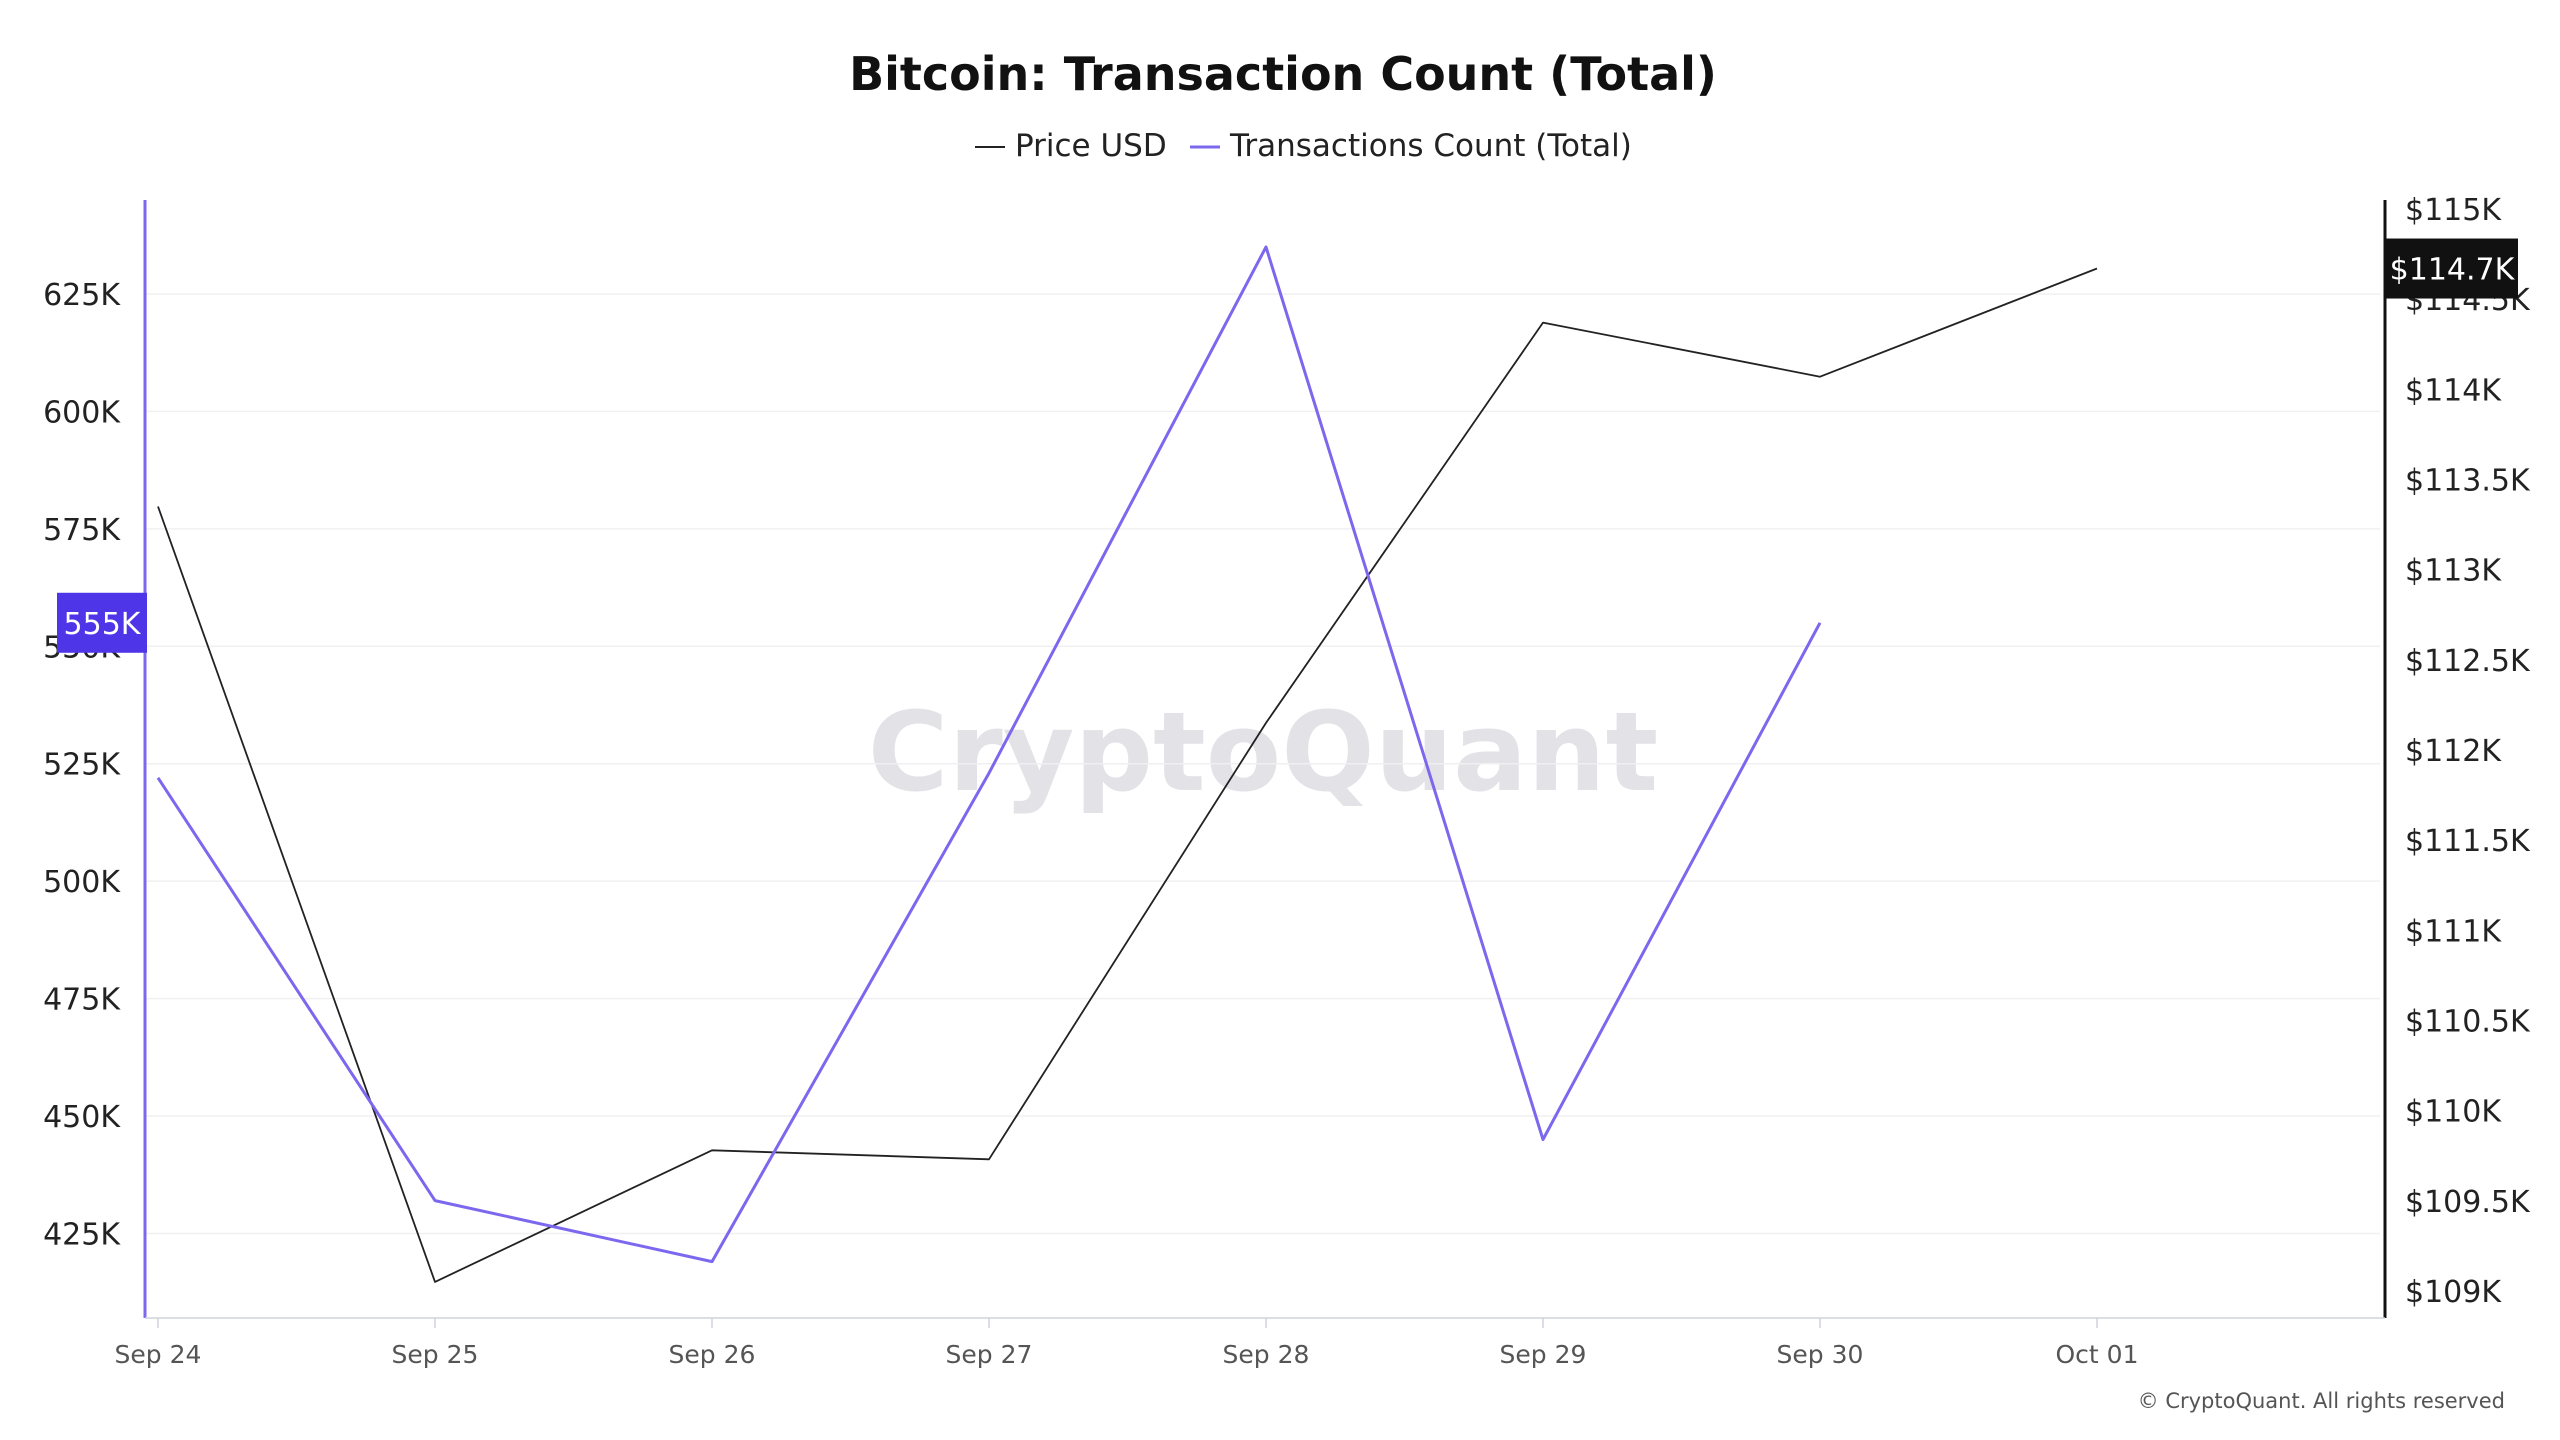 This screenshot has width=2560, height=1440. What do you see at coordinates (2453, 1112) in the screenshot?
I see `right-axis-tick-2: $110K` at bounding box center [2453, 1112].